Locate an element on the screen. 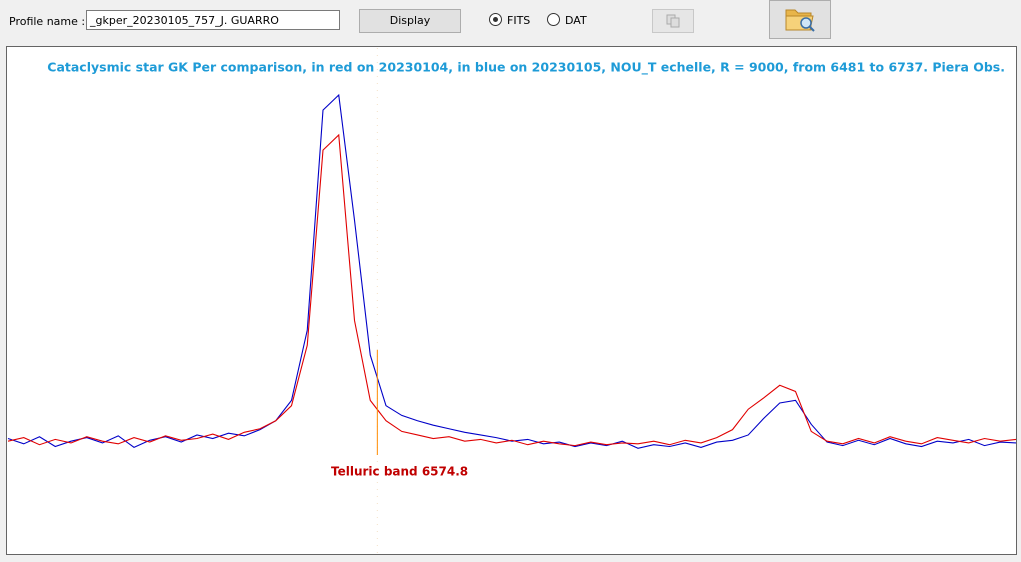 This screenshot has width=1021, height=562. folder-icon is located at coordinates (800, 20).